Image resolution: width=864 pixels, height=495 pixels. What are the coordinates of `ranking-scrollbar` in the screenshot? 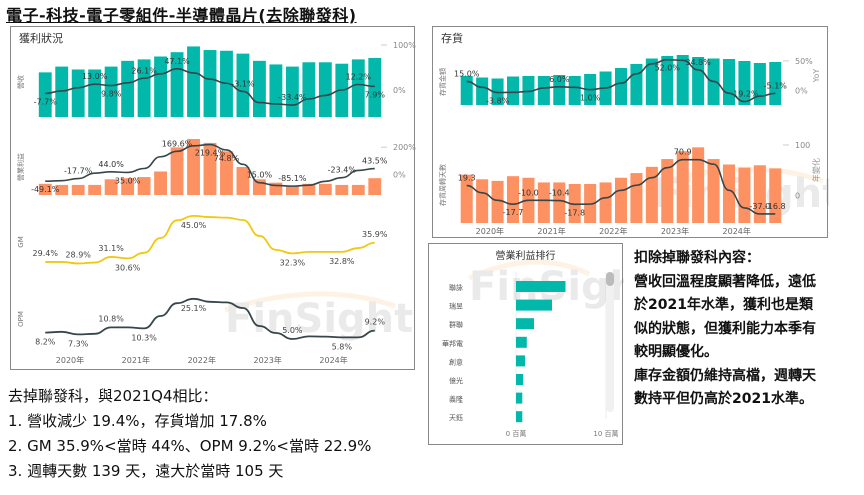 It's located at (610, 342).